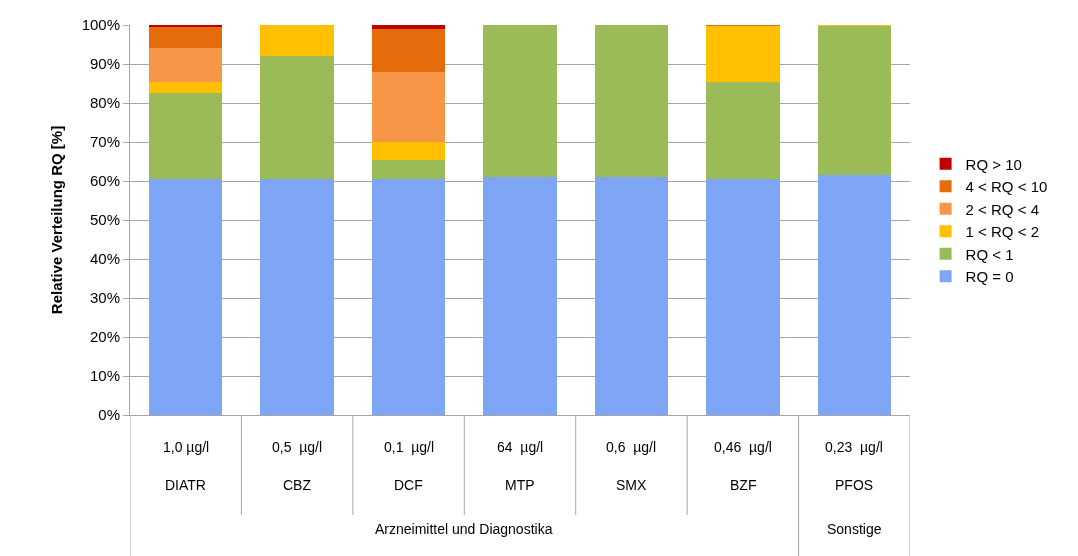  I want to click on y-tick-label: 40%, so click(104, 259).